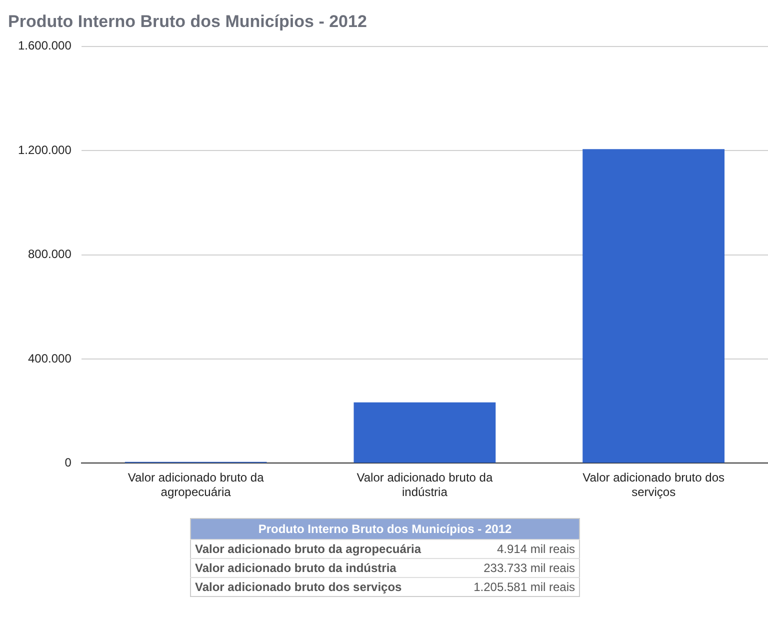 The width and height of the screenshot is (768, 623). I want to click on chart-title: Produto Interno Bruto dos Municípios - 2012, so click(187, 21).